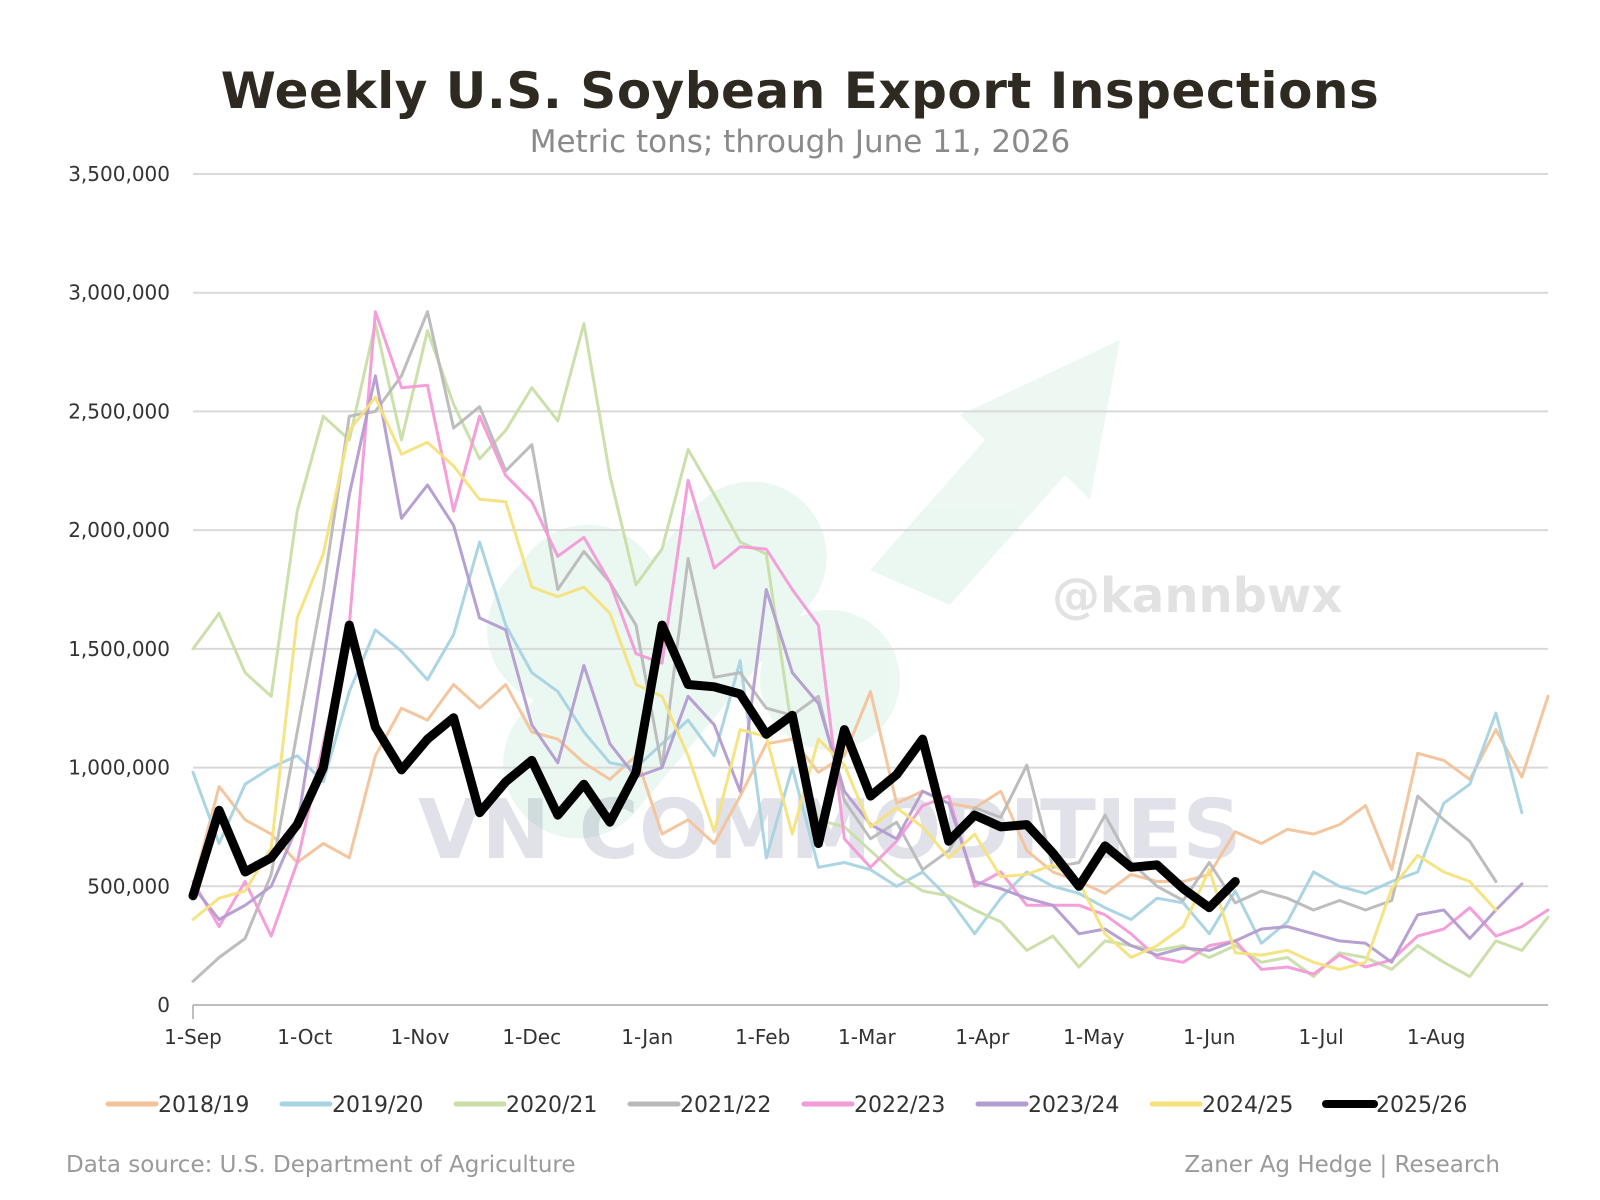 Image resolution: width=1600 pixels, height=1200 pixels. I want to click on x-tick-label: 1-Sep, so click(193, 1037).